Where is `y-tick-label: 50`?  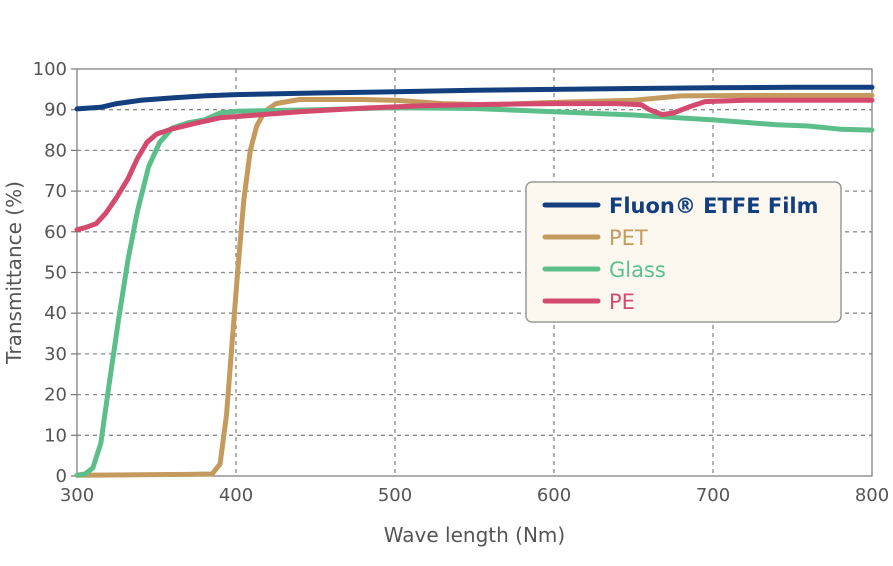 y-tick-label: 50 is located at coordinates (55, 273).